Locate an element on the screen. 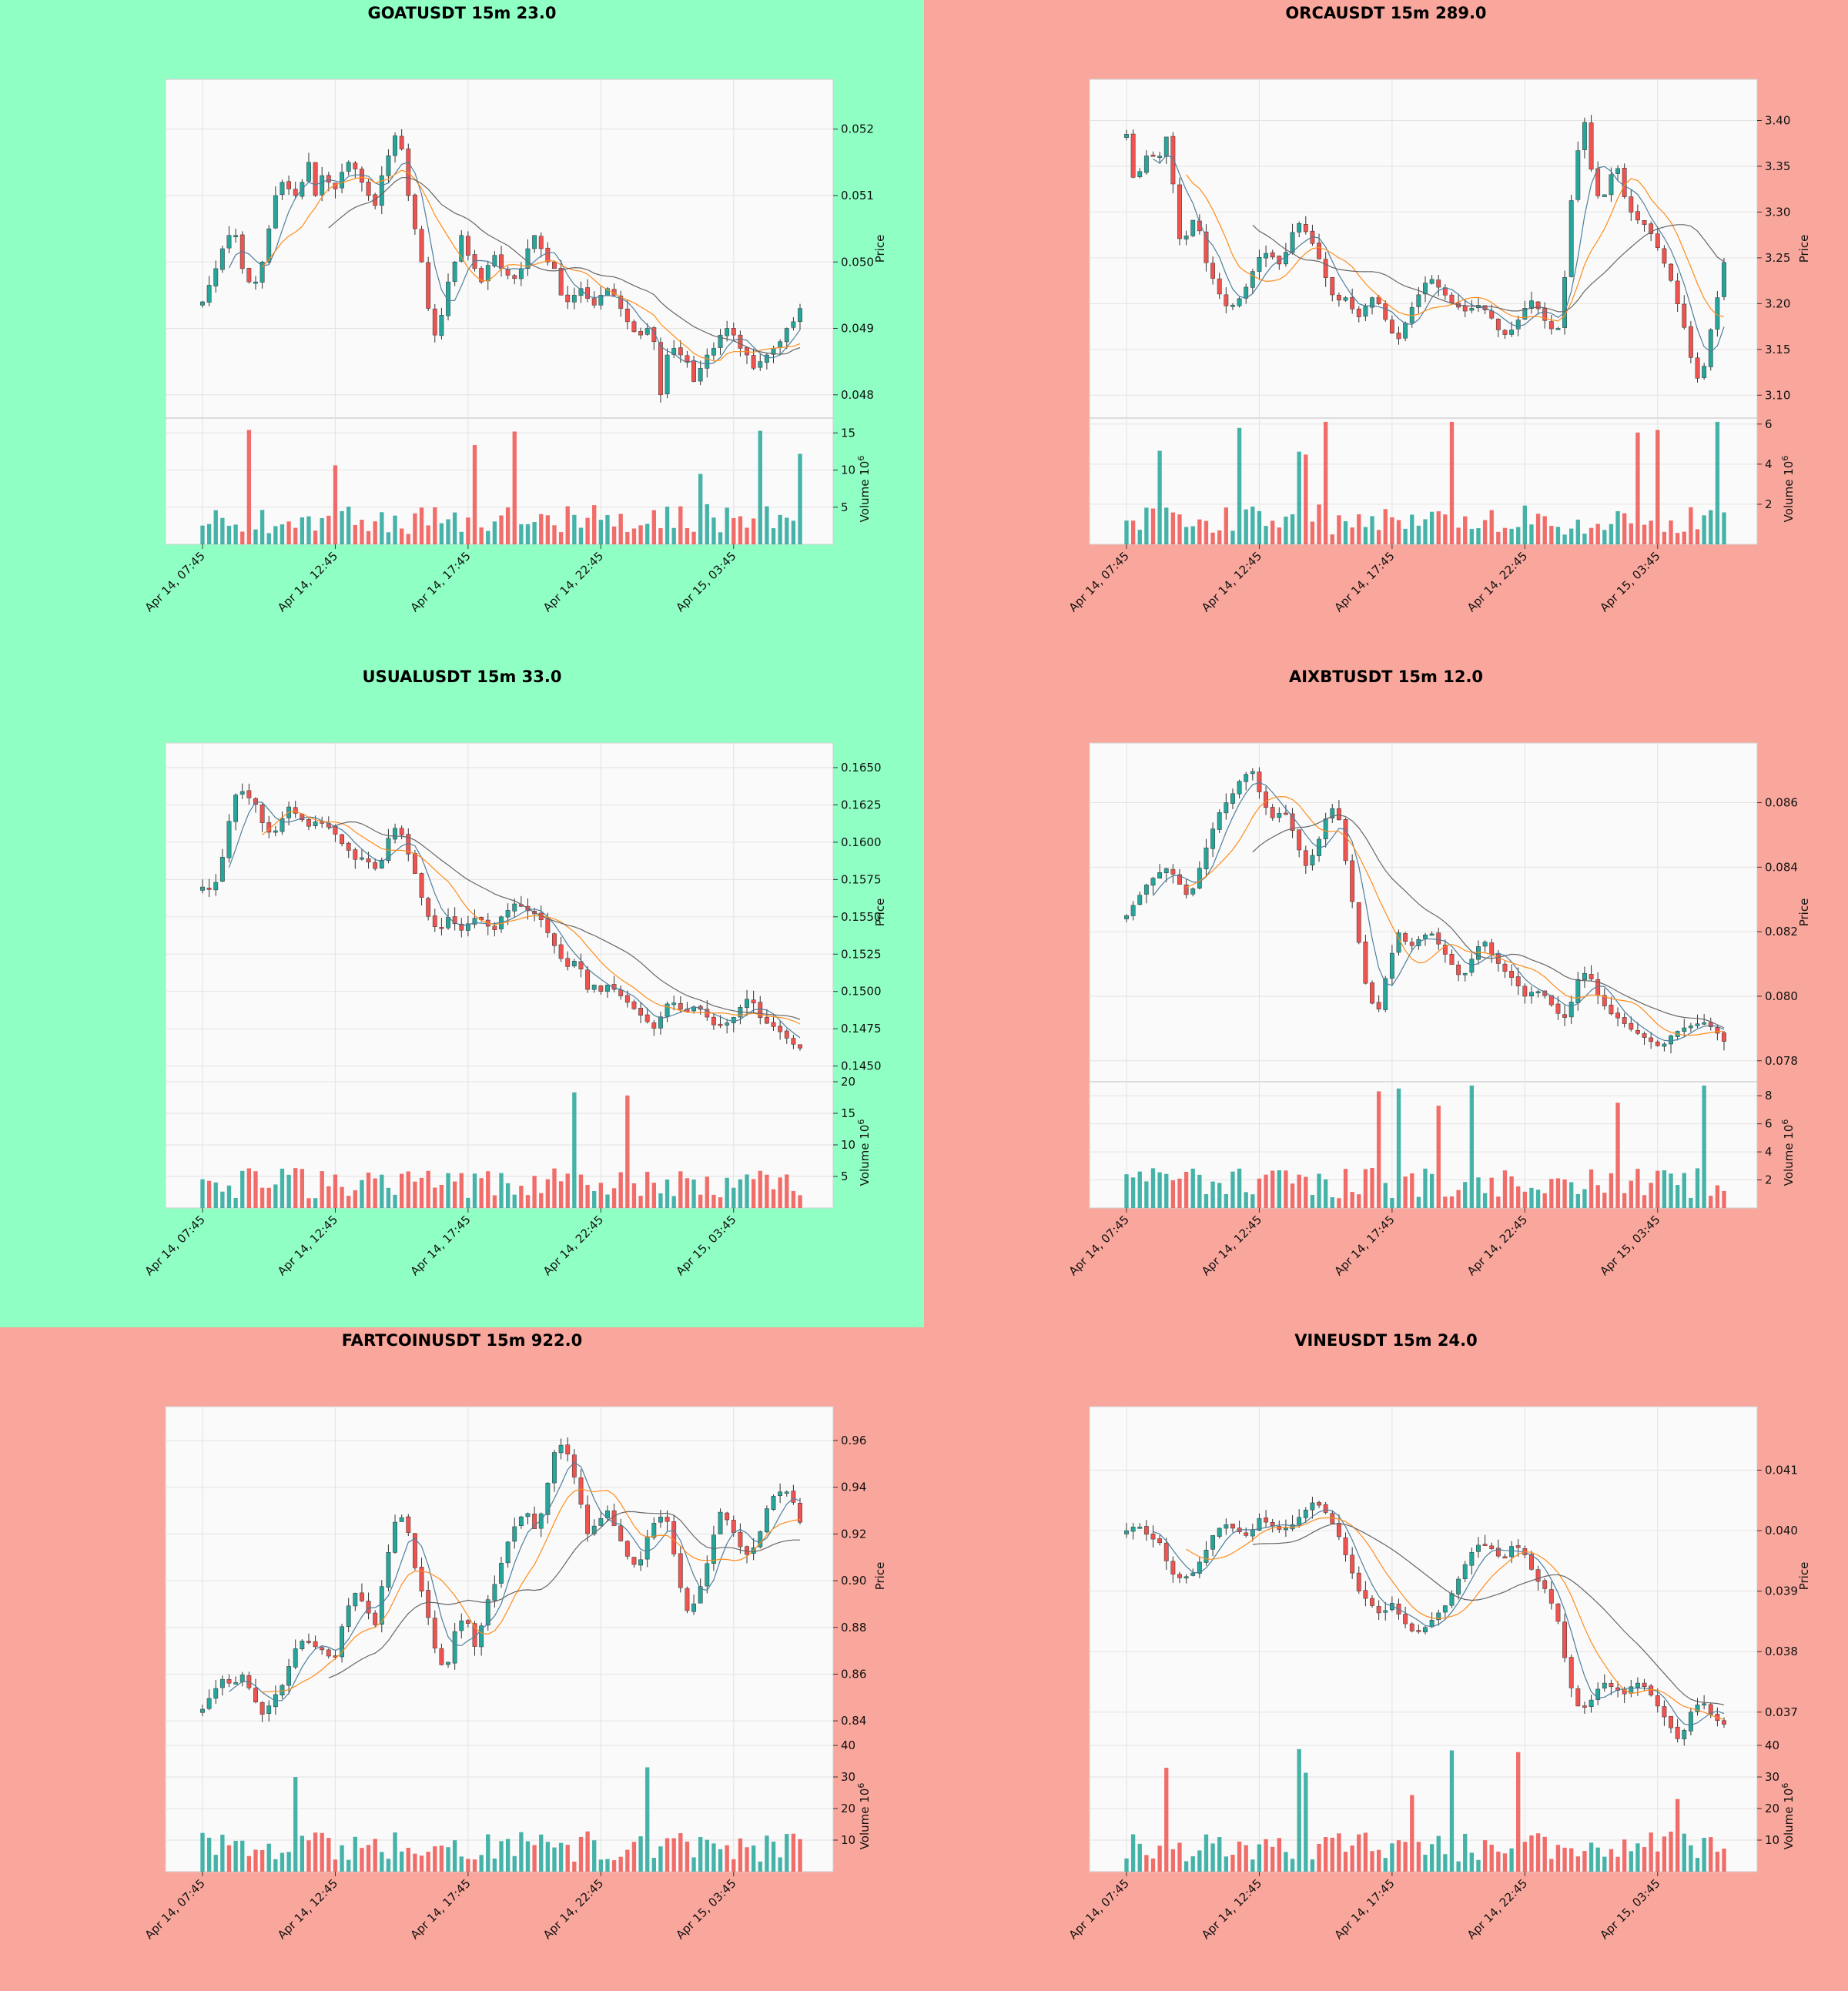  price-tick-label: 0.86 is located at coordinates (854, 1674).